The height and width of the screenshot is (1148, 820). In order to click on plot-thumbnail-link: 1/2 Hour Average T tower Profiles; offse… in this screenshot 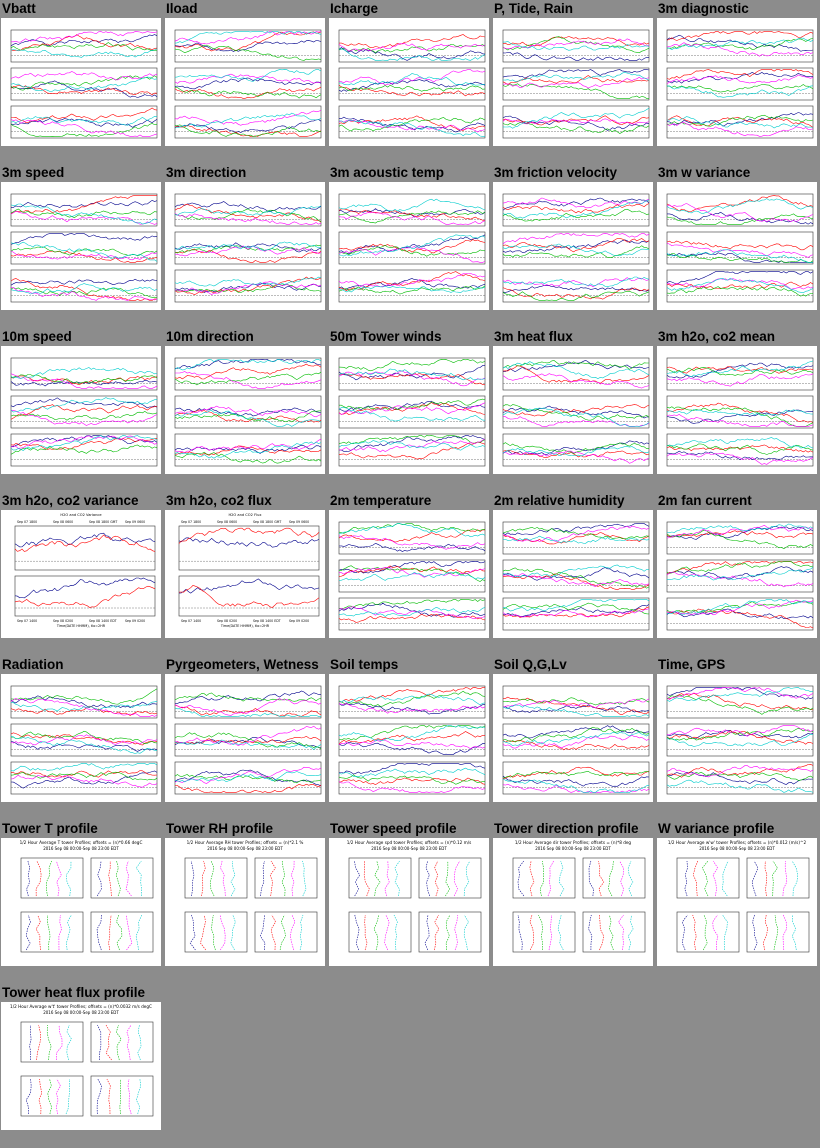, I will do `click(81, 902)`.